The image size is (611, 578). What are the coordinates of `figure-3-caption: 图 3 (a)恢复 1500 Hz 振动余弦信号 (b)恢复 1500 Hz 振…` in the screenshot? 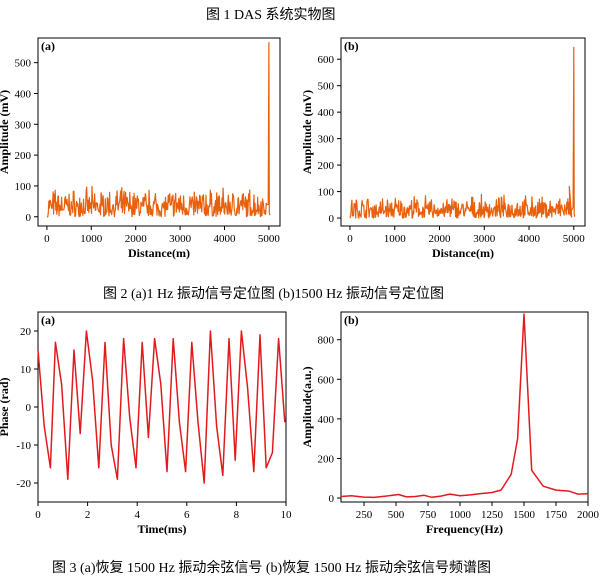 It's located at (272, 568).